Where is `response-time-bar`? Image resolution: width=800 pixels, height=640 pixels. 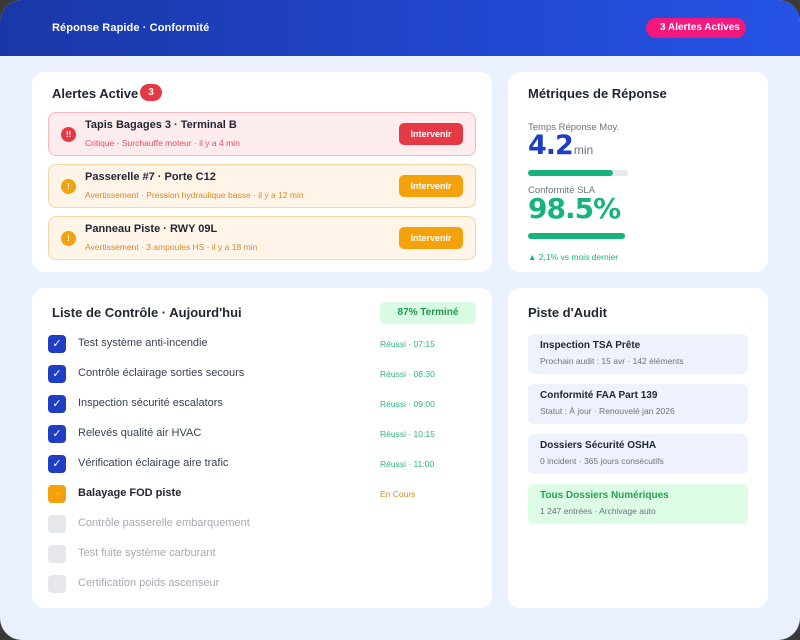
response-time-bar is located at coordinates (578, 173).